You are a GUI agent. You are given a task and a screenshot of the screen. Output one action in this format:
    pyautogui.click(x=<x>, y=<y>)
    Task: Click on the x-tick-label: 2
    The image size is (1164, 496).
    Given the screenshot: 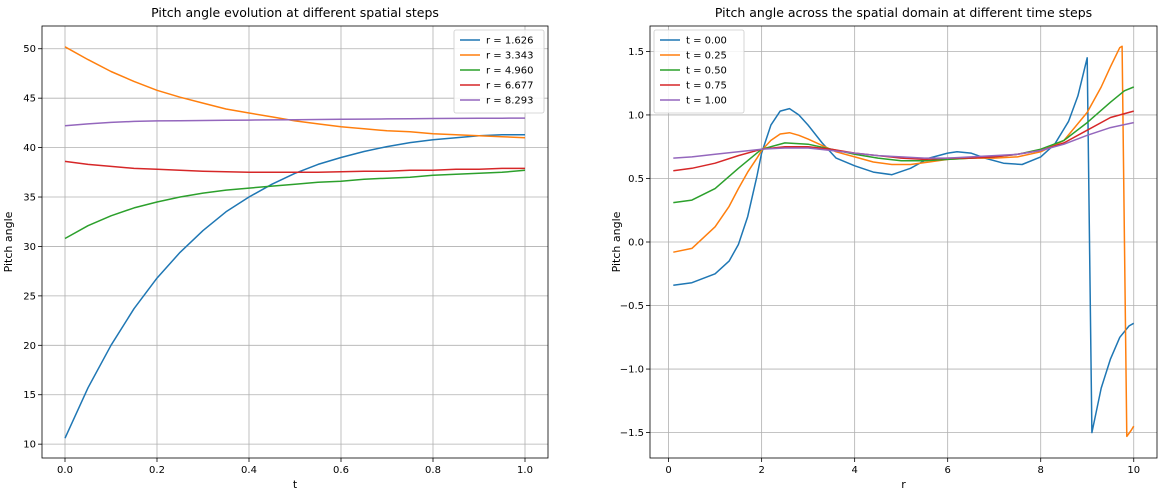 What is the action you would take?
    pyautogui.click(x=761, y=470)
    